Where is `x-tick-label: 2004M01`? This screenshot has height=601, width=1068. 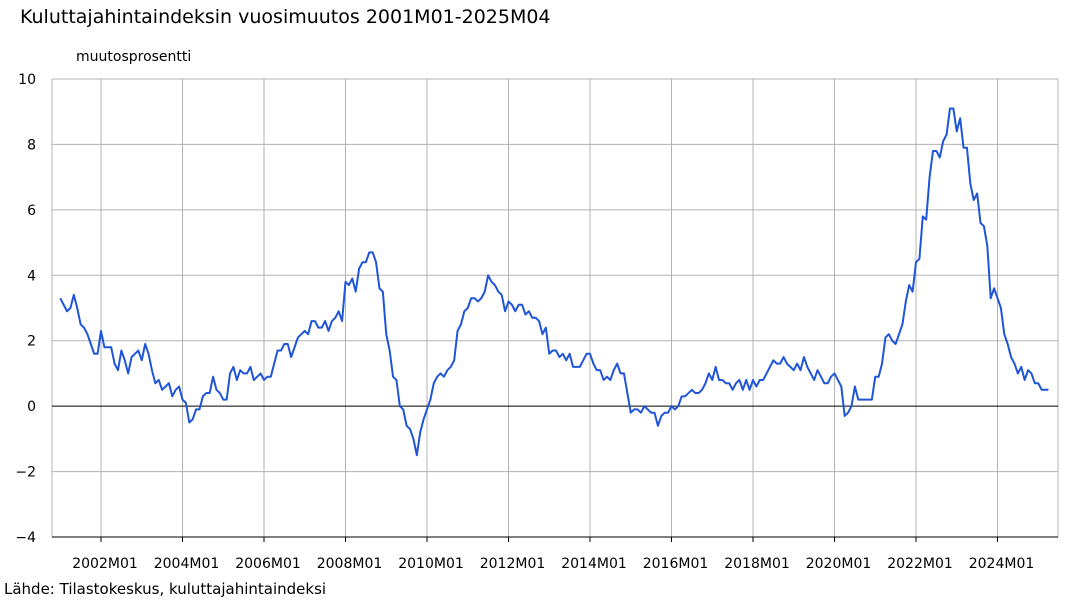
x-tick-label: 2004M01 is located at coordinates (187, 564).